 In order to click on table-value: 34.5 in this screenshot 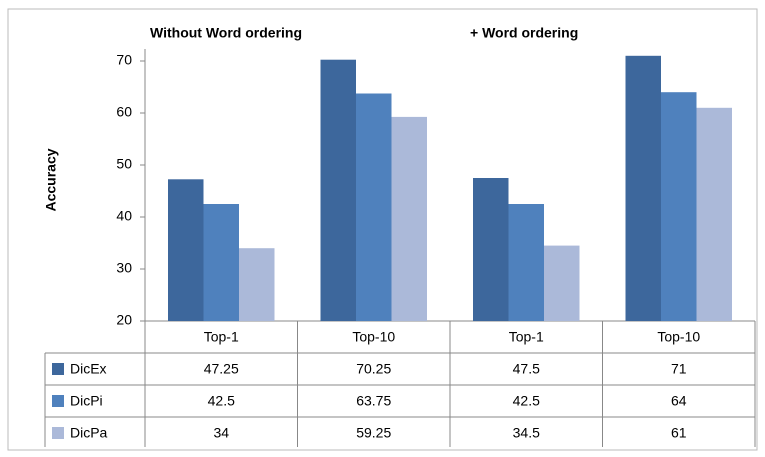, I will do `click(526, 433)`.